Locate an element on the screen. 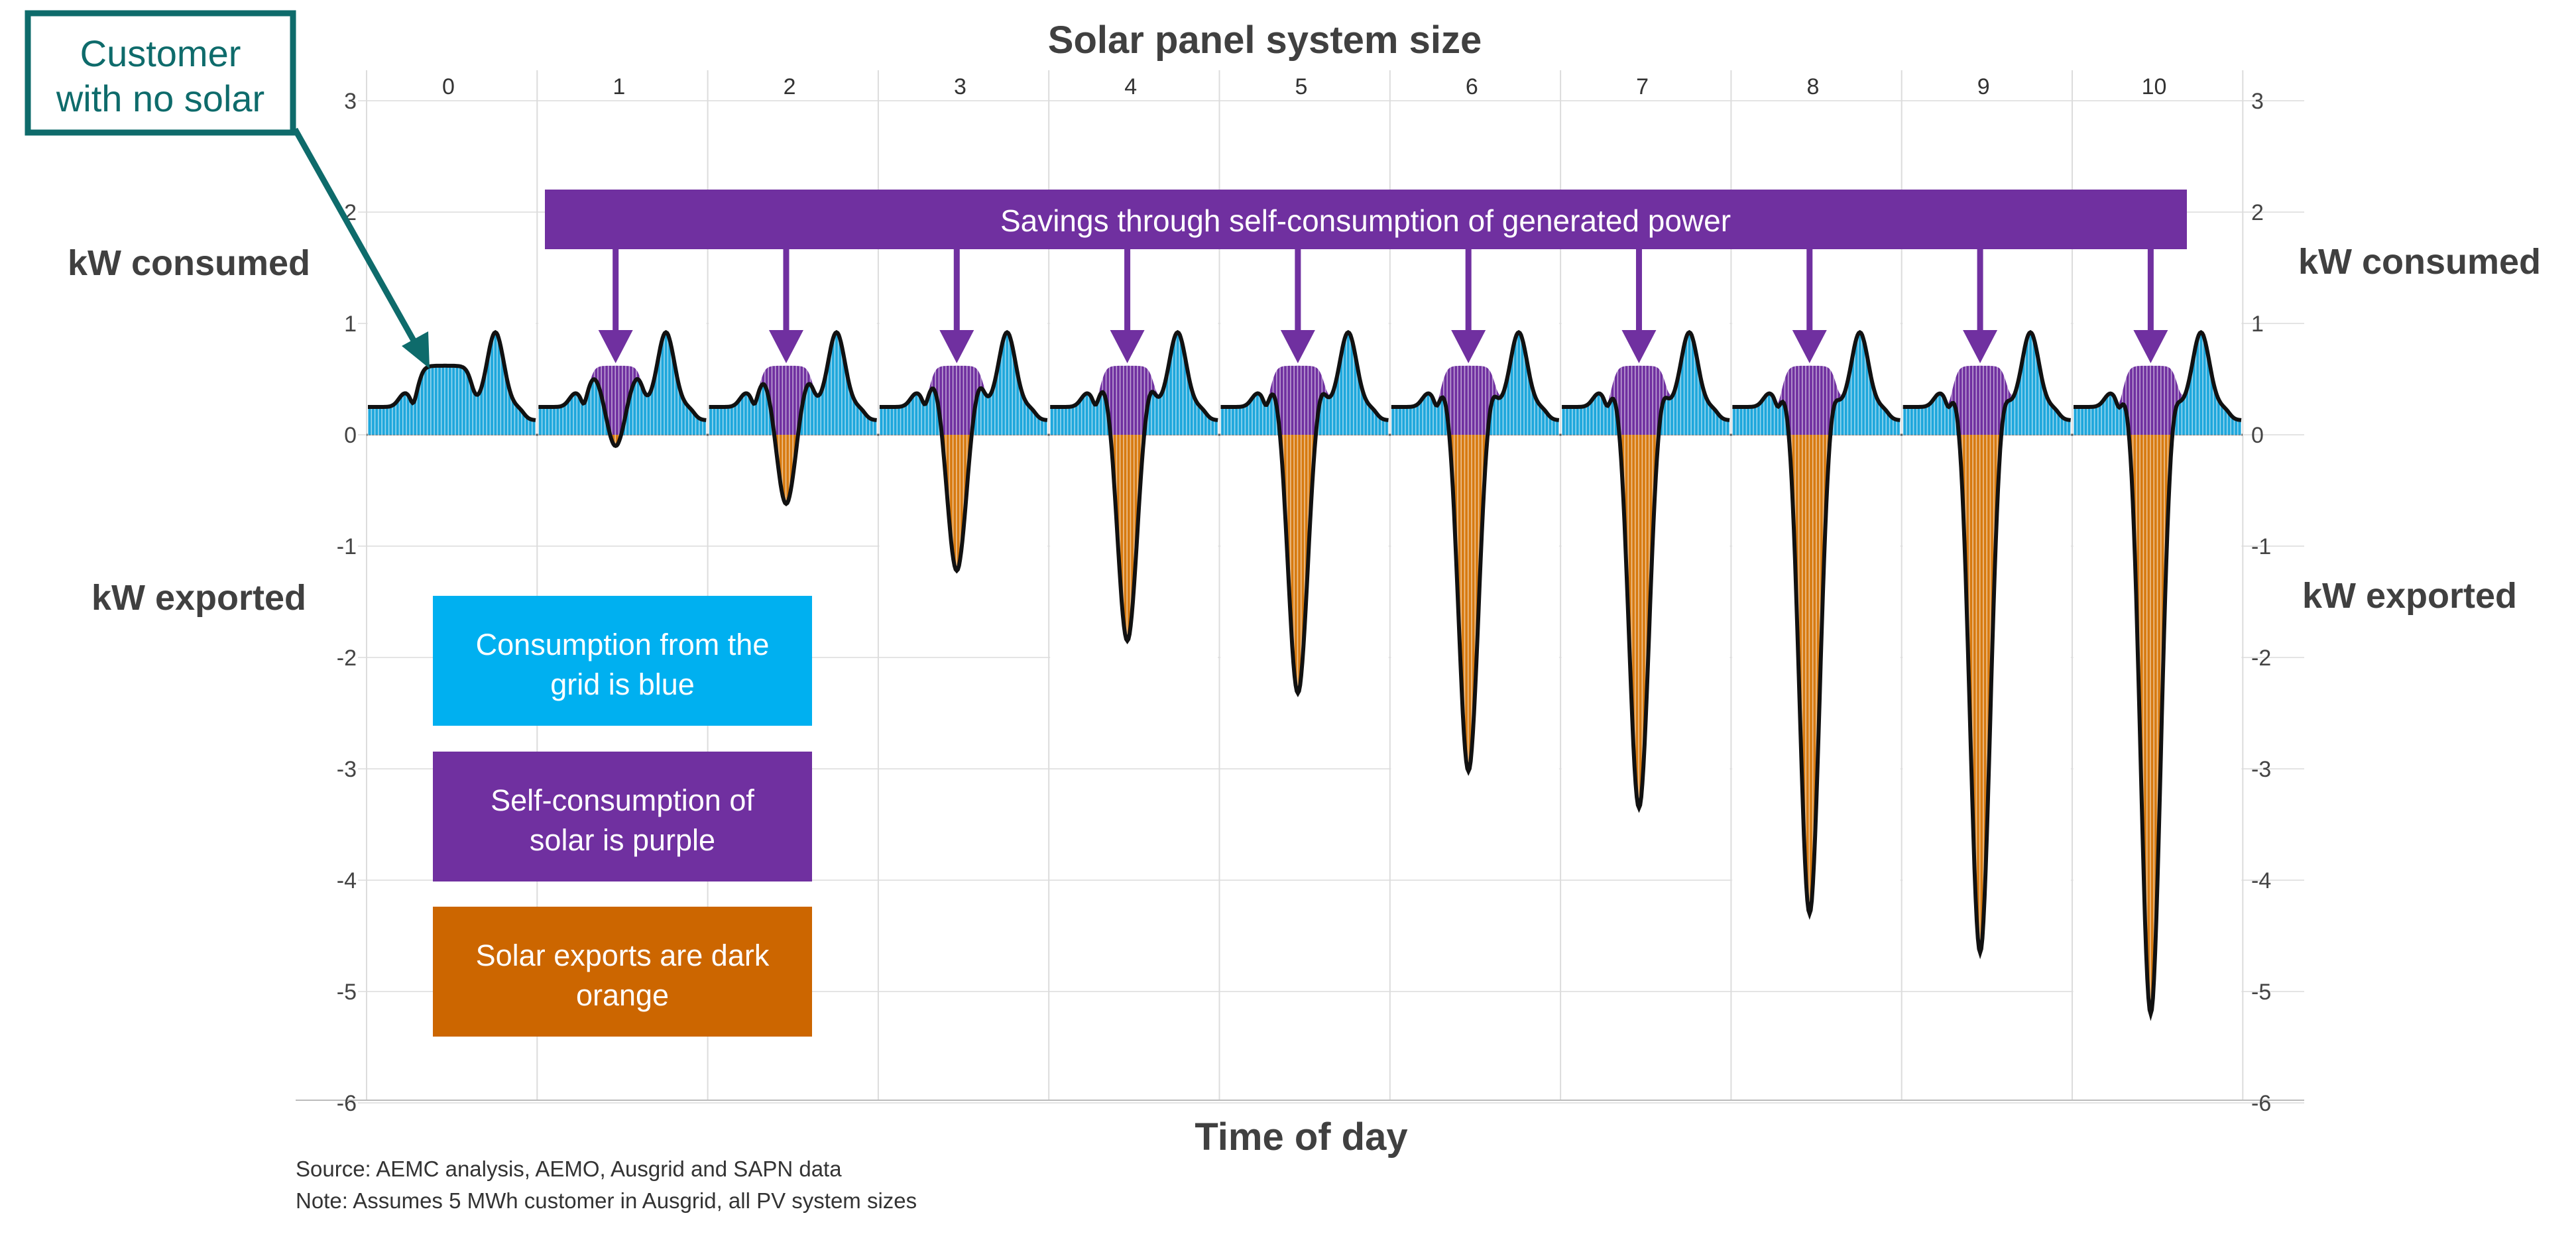 The image size is (2576, 1250). y-tick-left: 1 is located at coordinates (351, 324).